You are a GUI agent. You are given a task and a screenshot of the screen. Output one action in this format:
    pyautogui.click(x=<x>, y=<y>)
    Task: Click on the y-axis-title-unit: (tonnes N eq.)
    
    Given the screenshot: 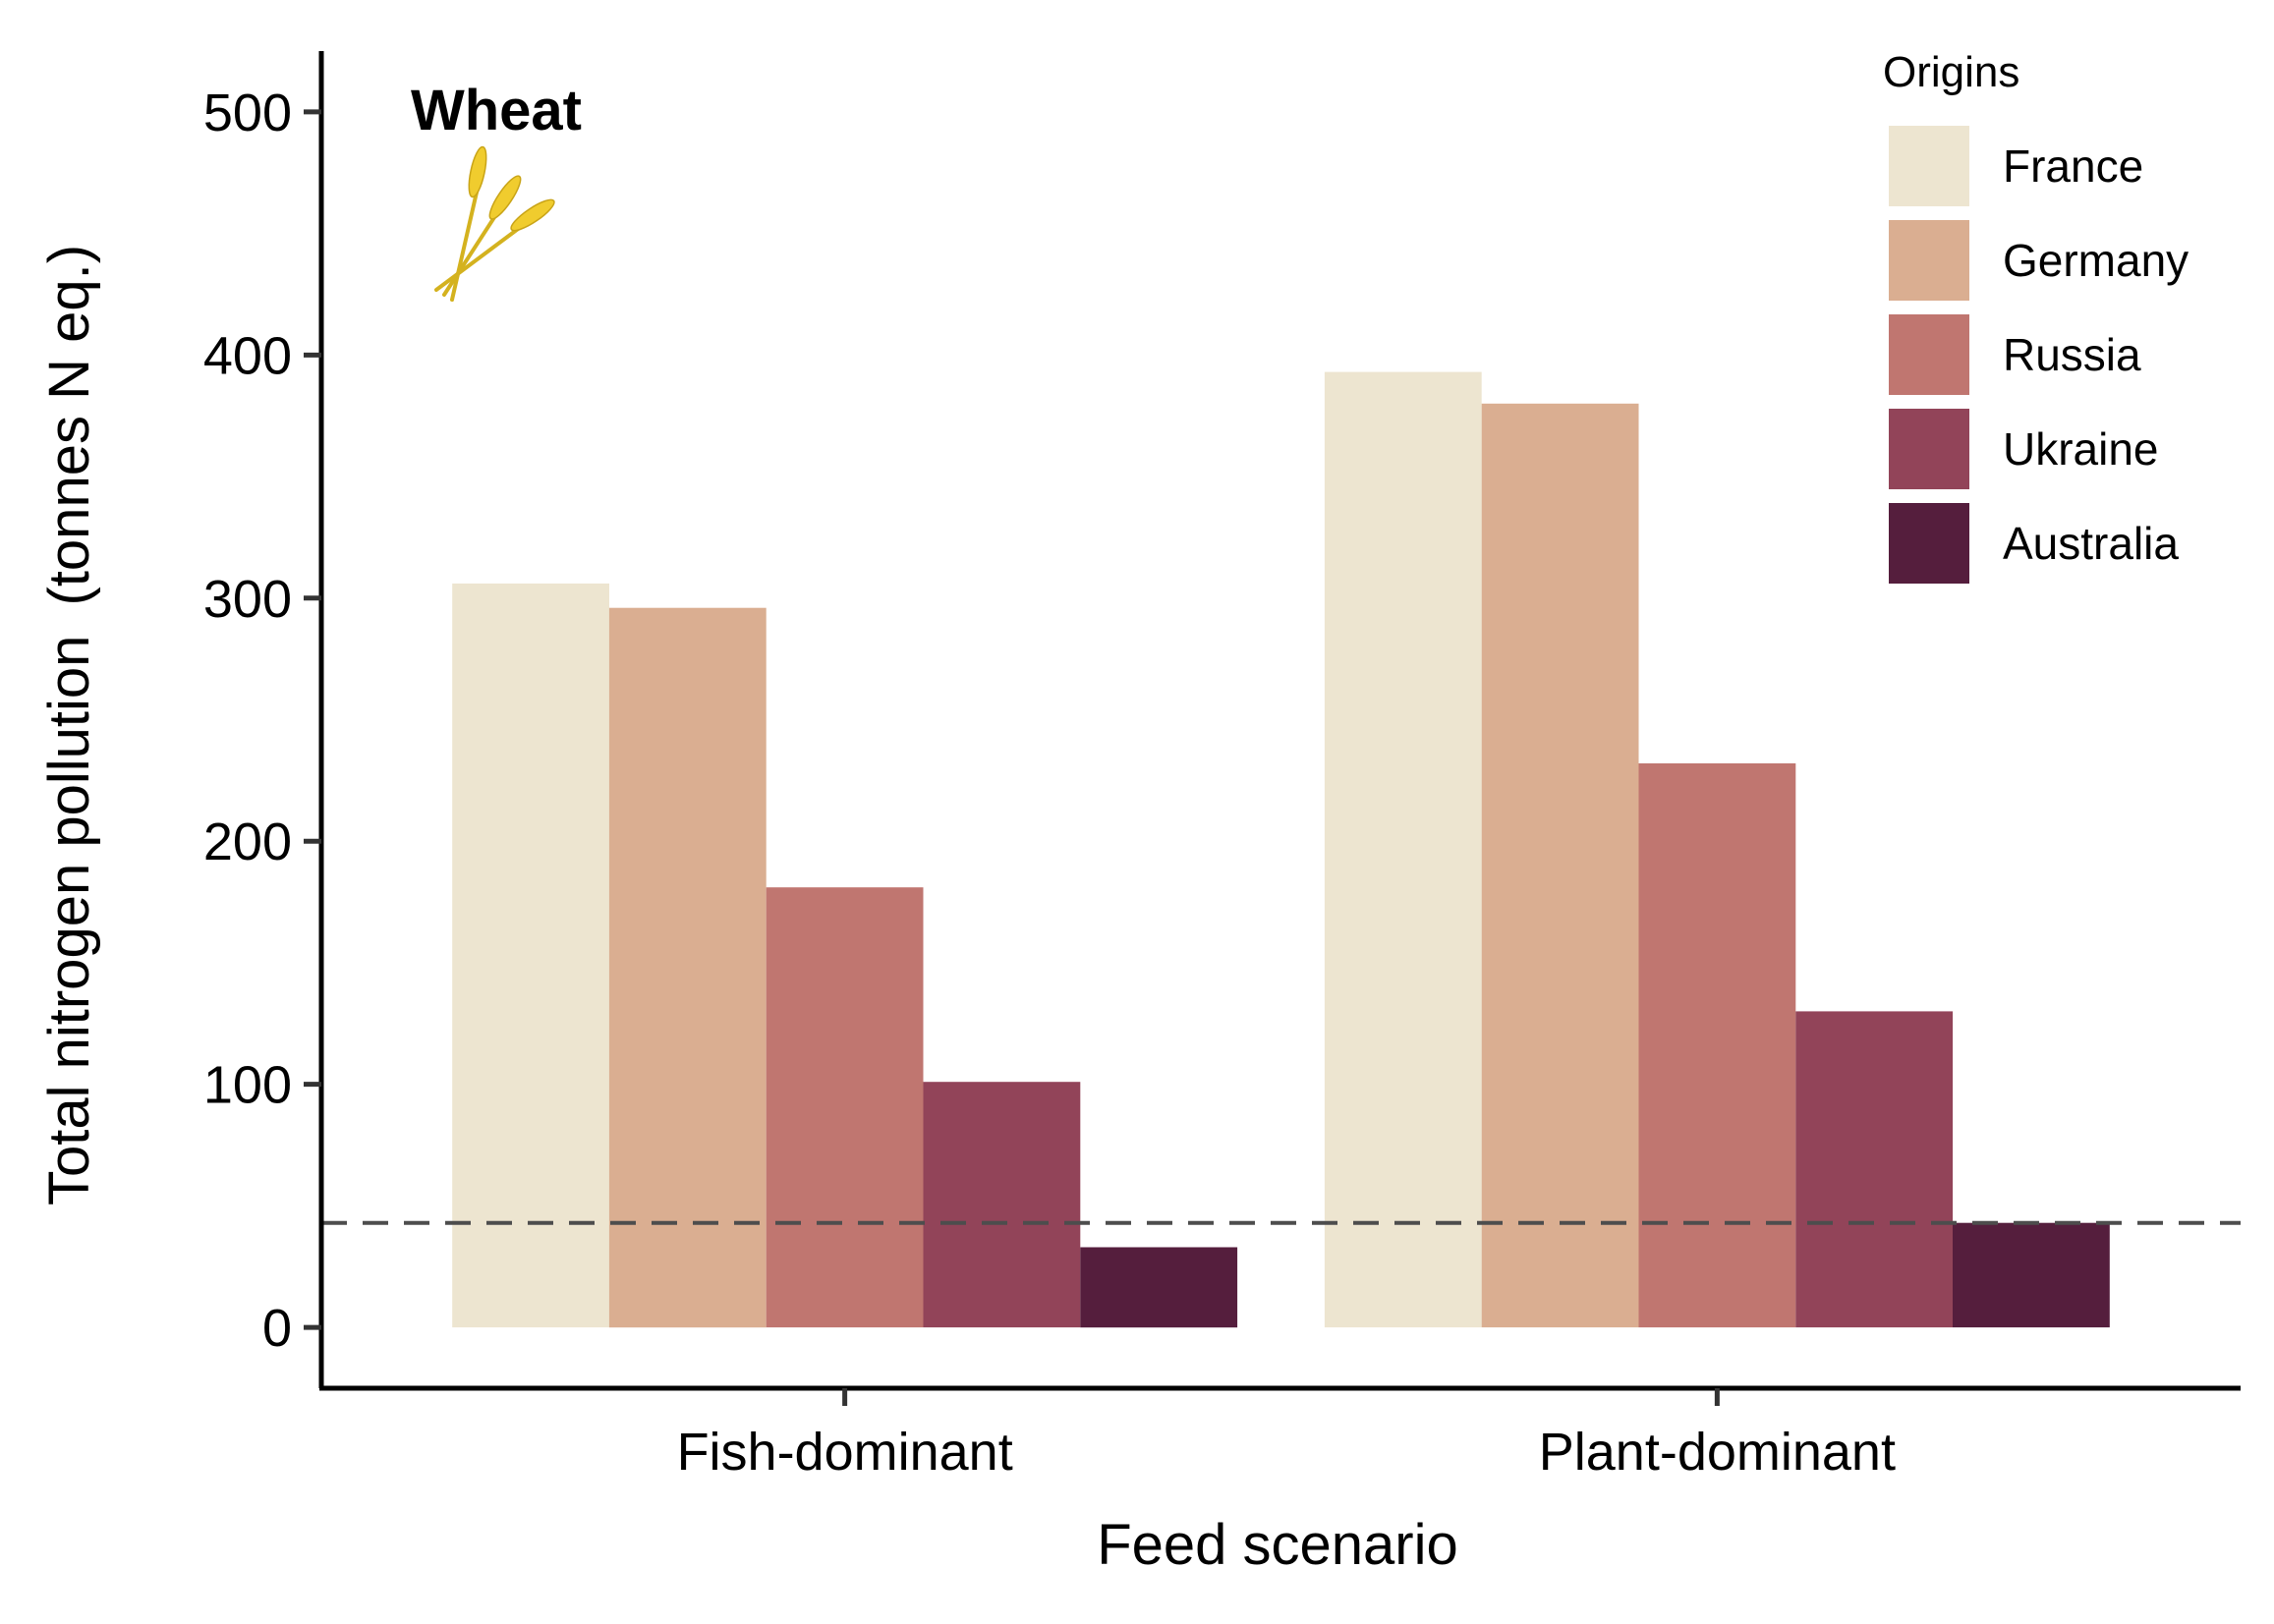 What is the action you would take?
    pyautogui.click(x=69, y=425)
    